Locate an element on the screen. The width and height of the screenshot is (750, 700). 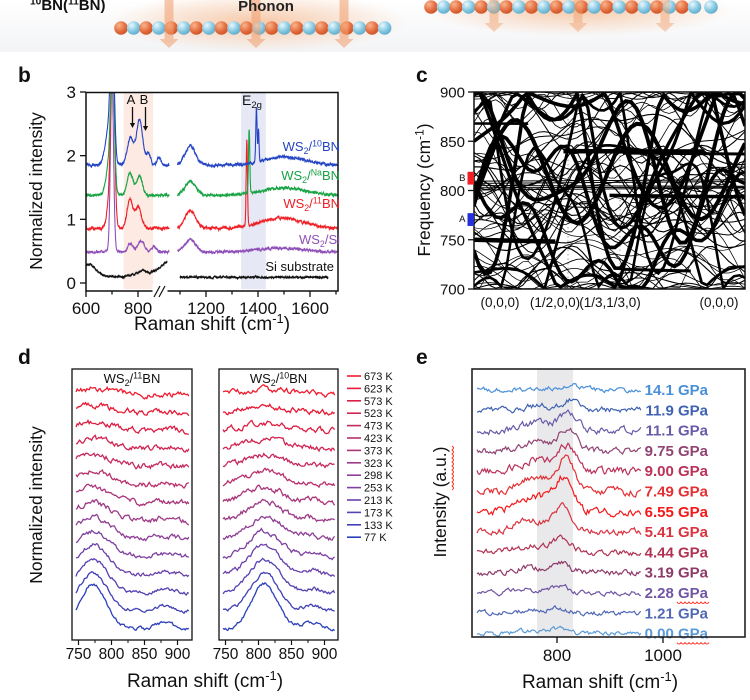
b-xtick-label: 1400 is located at coordinates (258, 308).